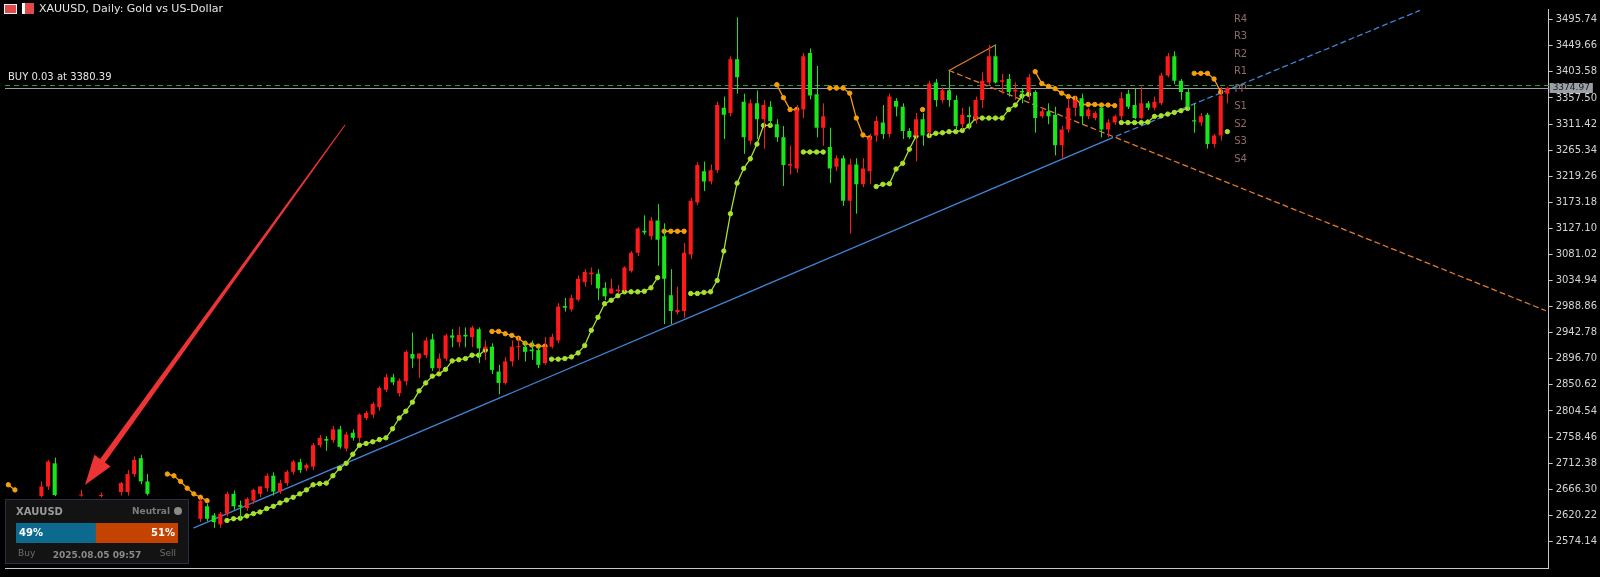 Image resolution: width=1600 pixels, height=577 pixels. What do you see at coordinates (1576, 19) in the screenshot?
I see `y-tick-label: 3495.74` at bounding box center [1576, 19].